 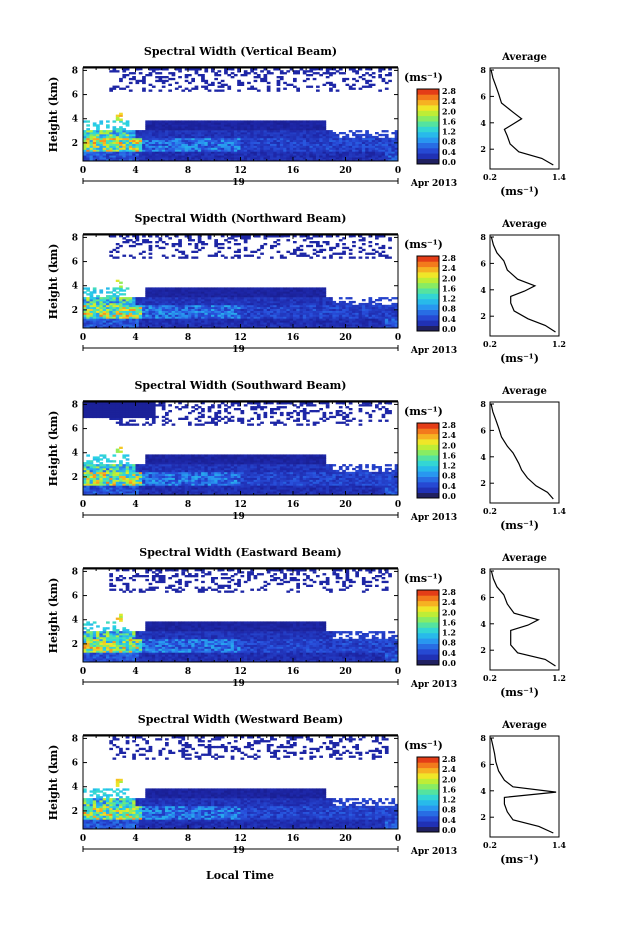 I want to click on average-x-label: (ms⁻¹), so click(x=519, y=358).